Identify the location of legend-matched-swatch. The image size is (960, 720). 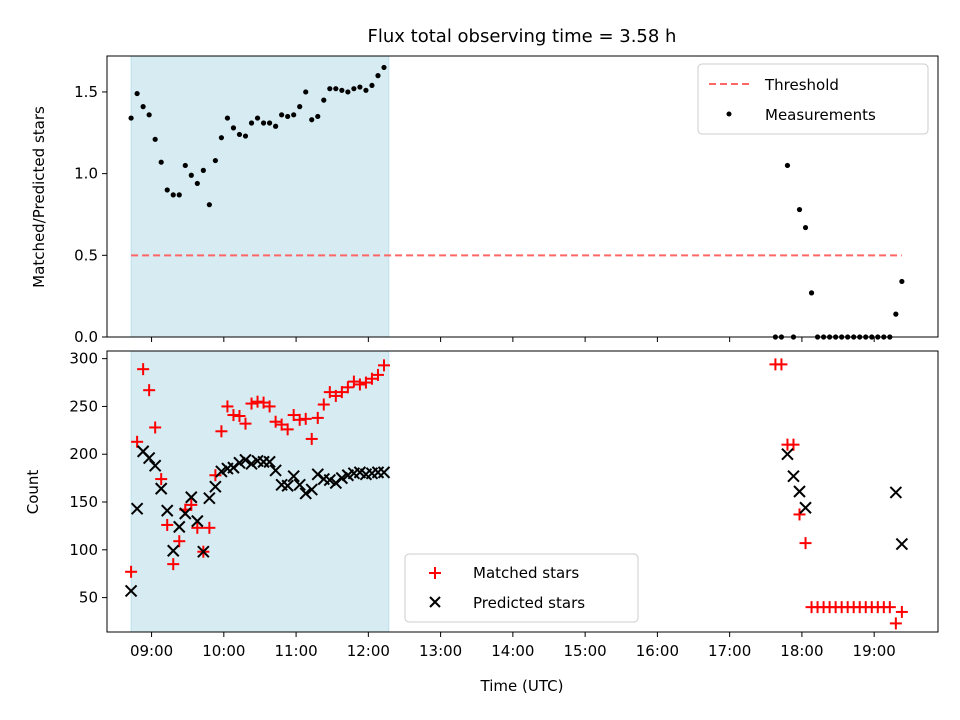
(435, 573).